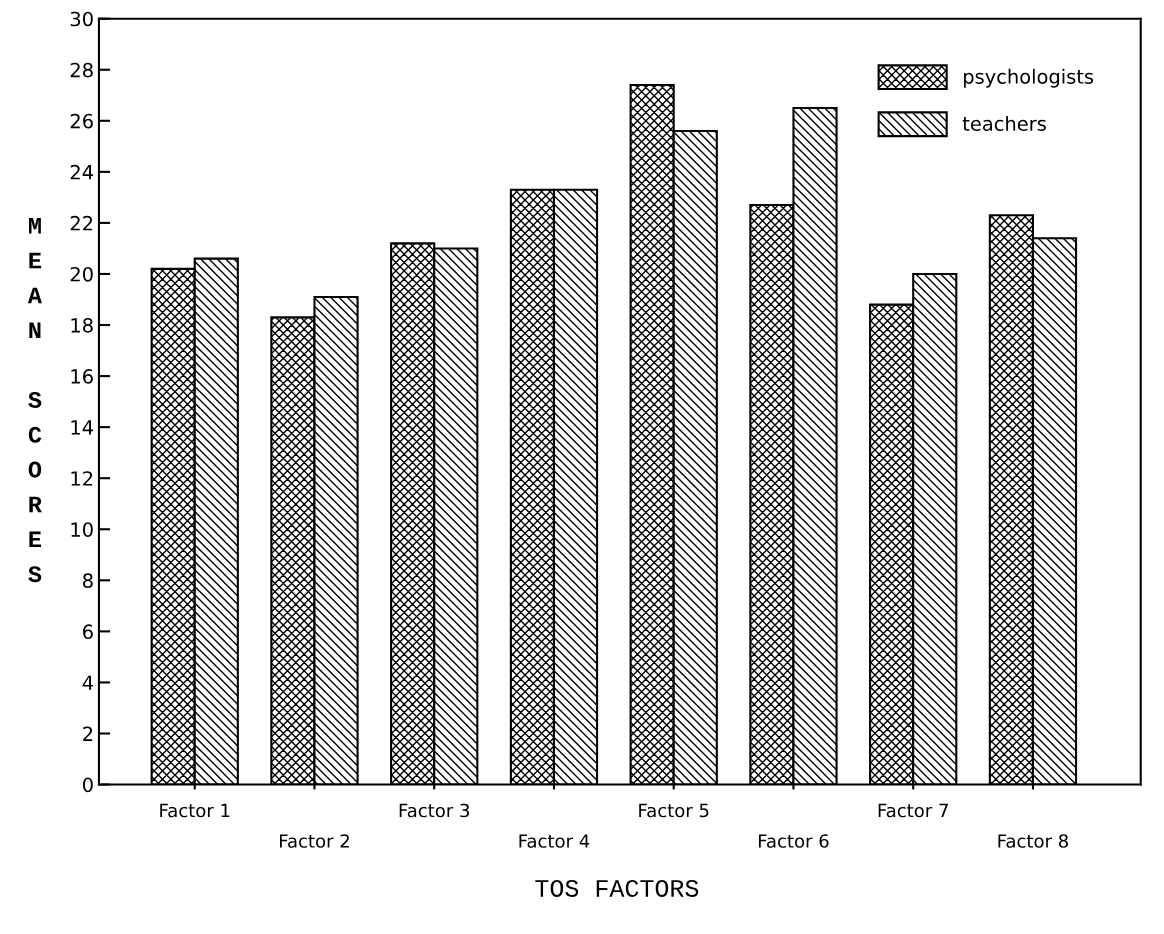  What do you see at coordinates (88, 733) in the screenshot?
I see `y-tick-label: 2` at bounding box center [88, 733].